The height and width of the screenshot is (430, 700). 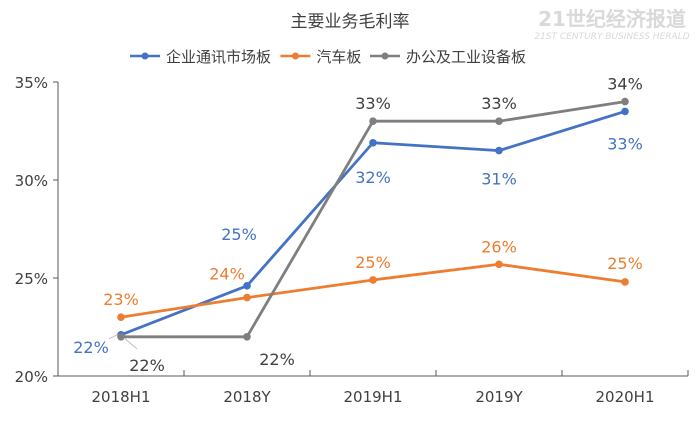 I want to click on watermark-en: 21ST CENTURY BUSINESS HERALD, so click(x=611, y=37).